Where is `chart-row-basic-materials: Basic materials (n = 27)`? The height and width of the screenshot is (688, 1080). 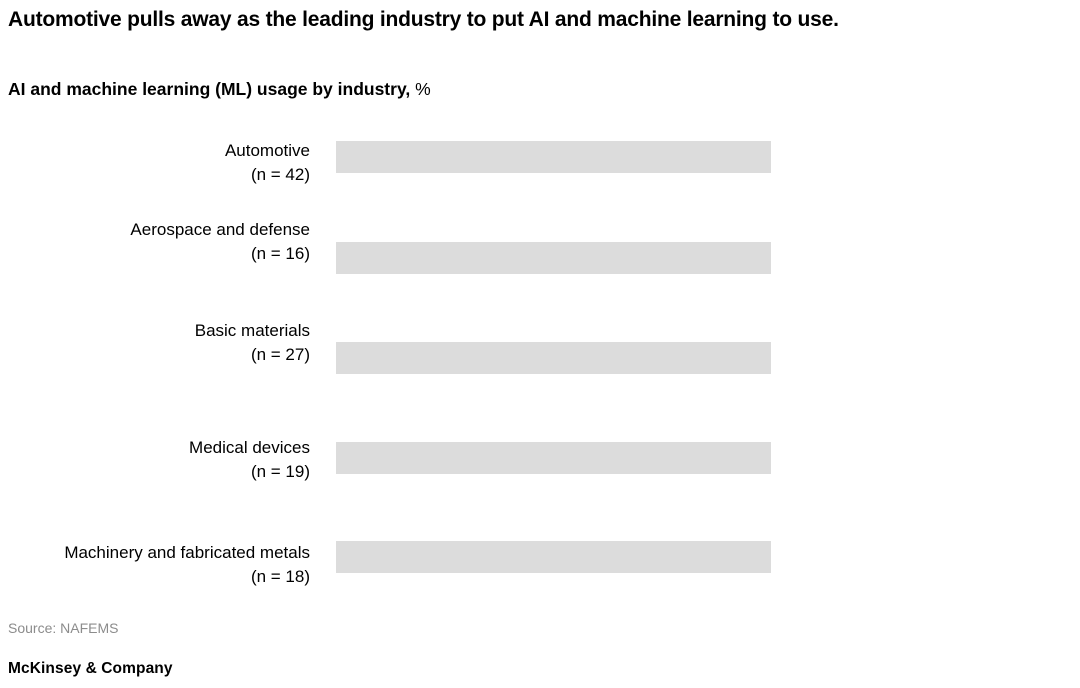
chart-row-basic-materials: Basic materials (n = 27) is located at coordinates (540, 347).